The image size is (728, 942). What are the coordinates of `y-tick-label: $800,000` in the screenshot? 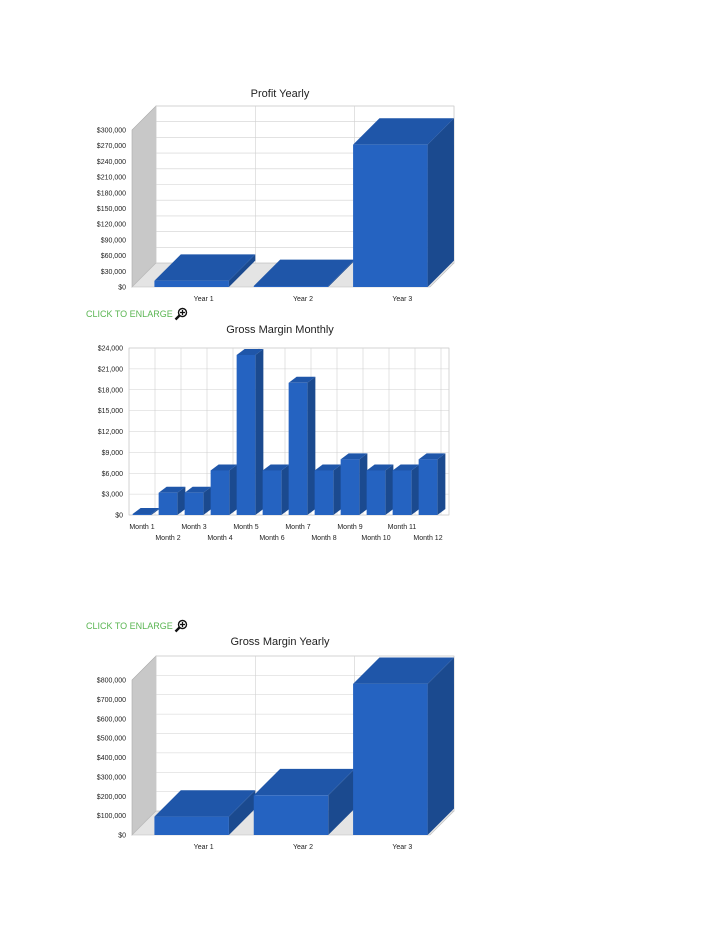 It's located at (111, 681).